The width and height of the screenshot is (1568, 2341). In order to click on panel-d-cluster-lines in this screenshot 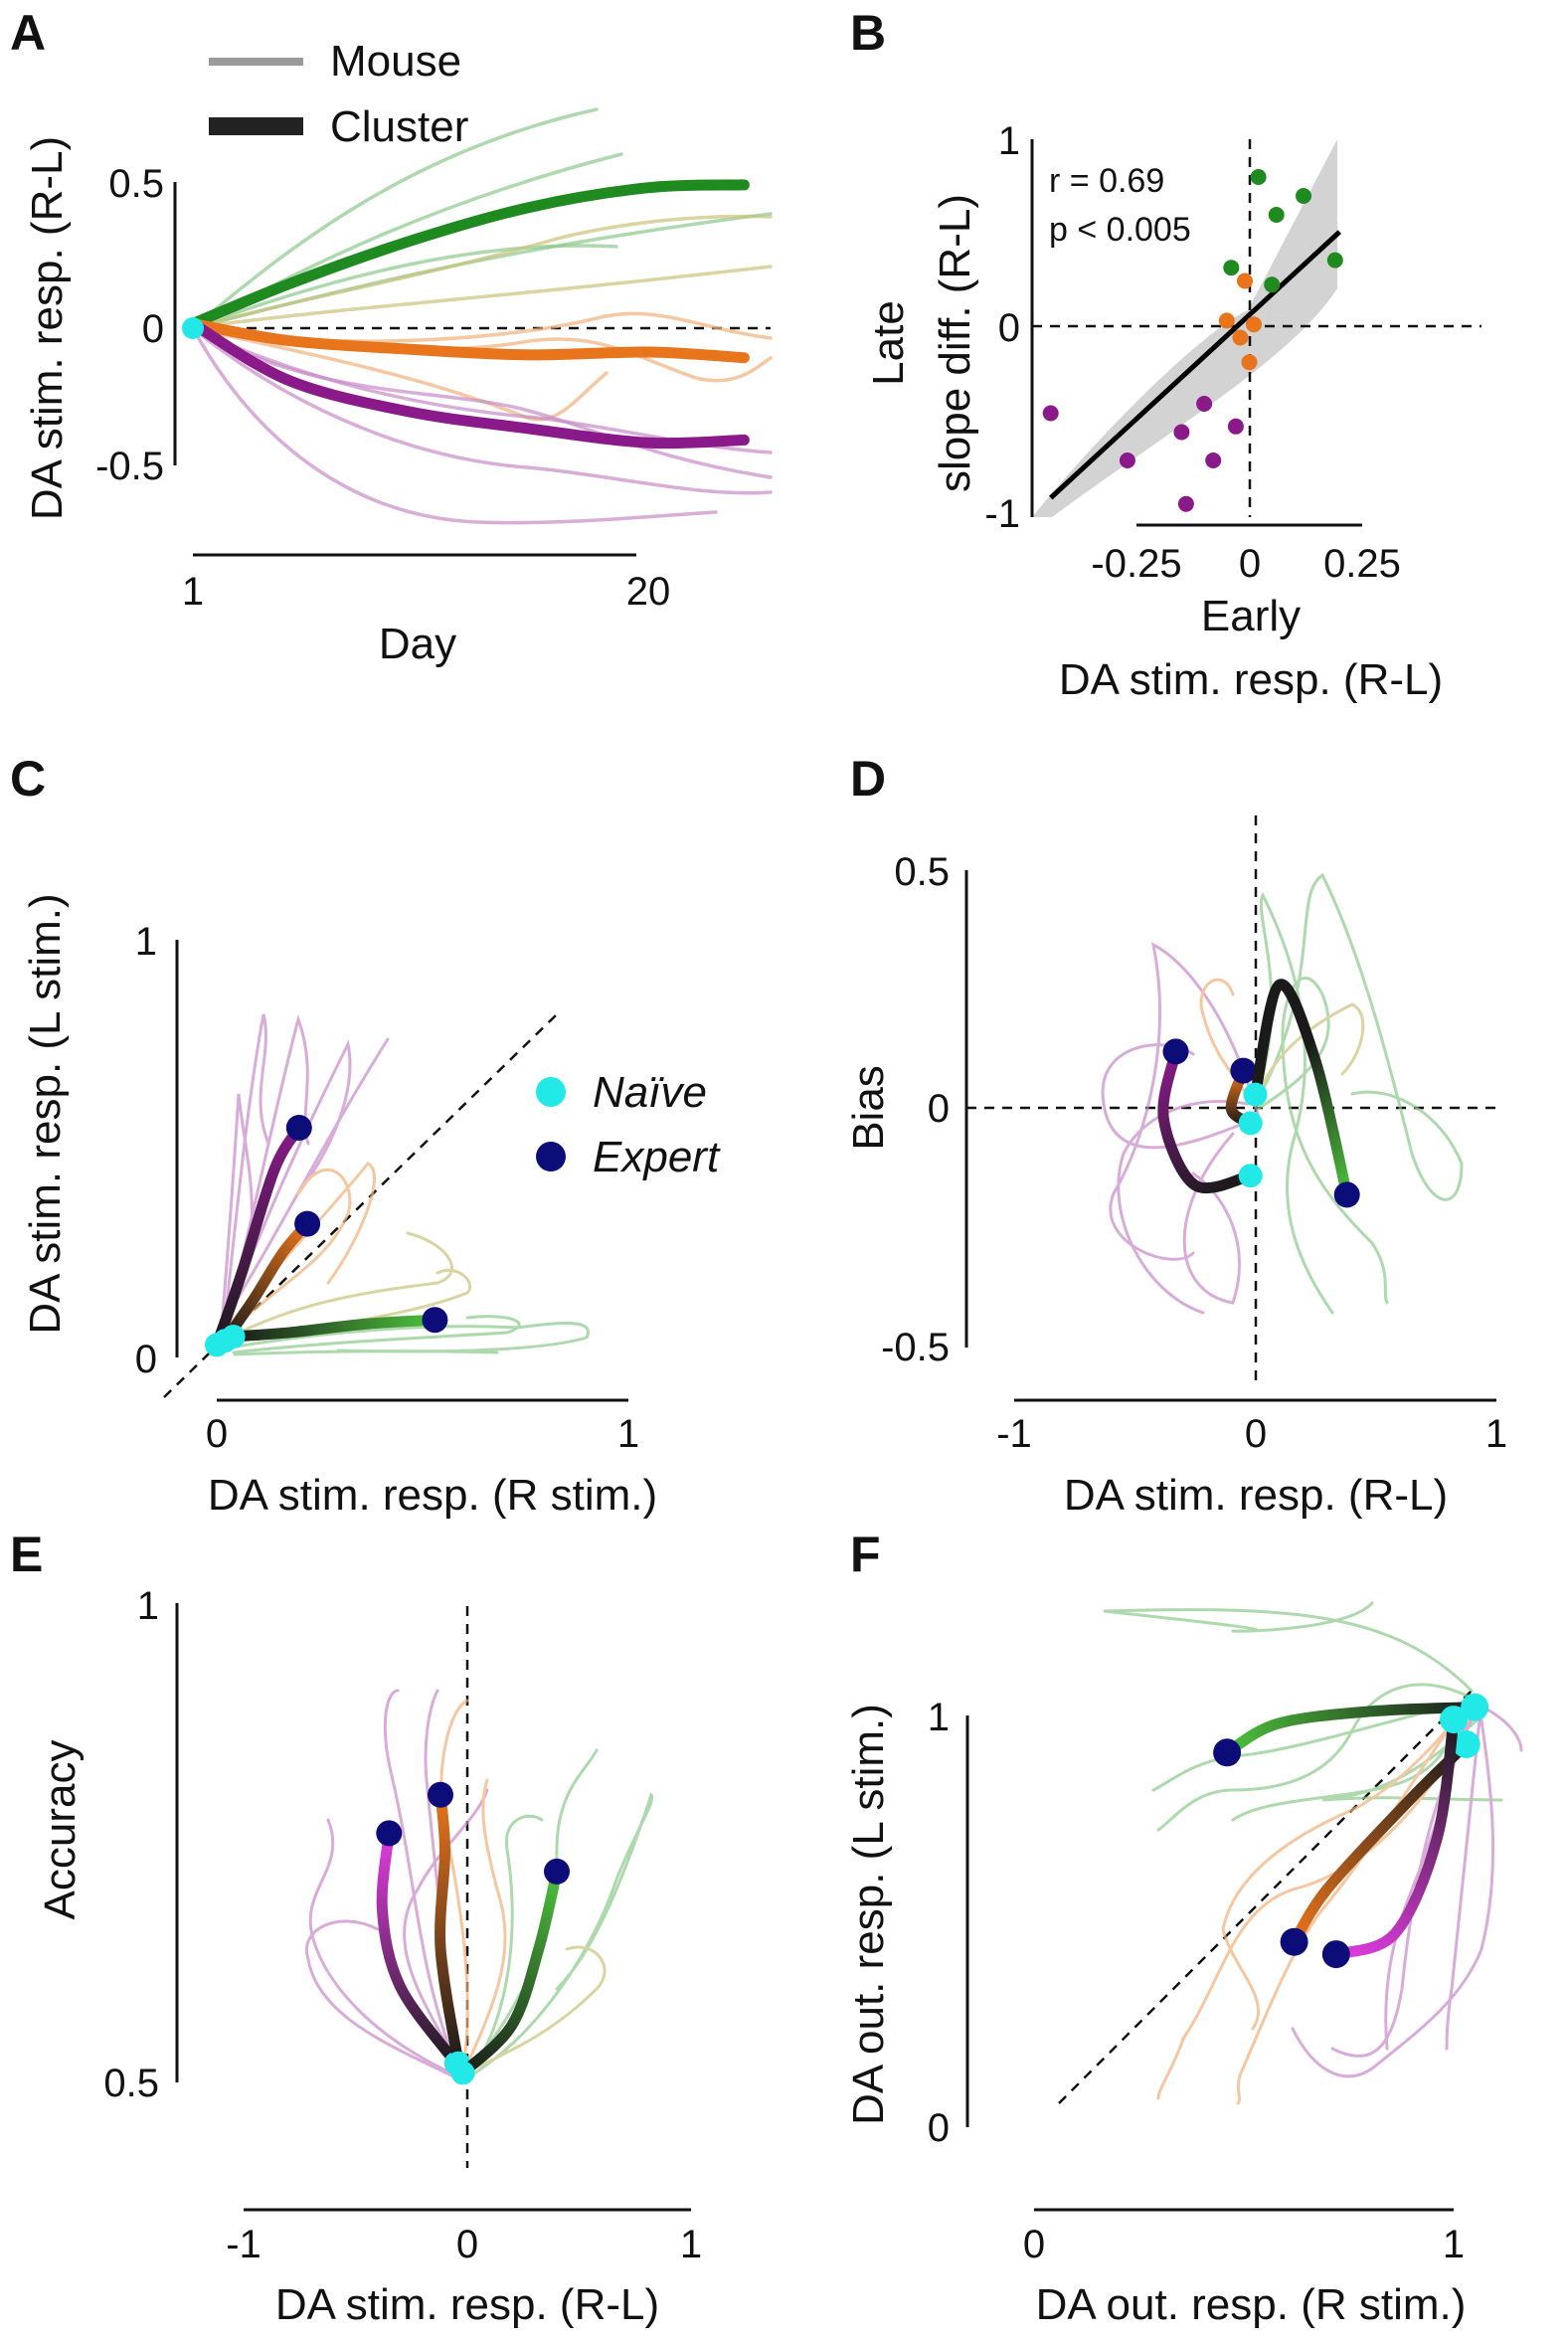, I will do `click(1258, 1093)`.